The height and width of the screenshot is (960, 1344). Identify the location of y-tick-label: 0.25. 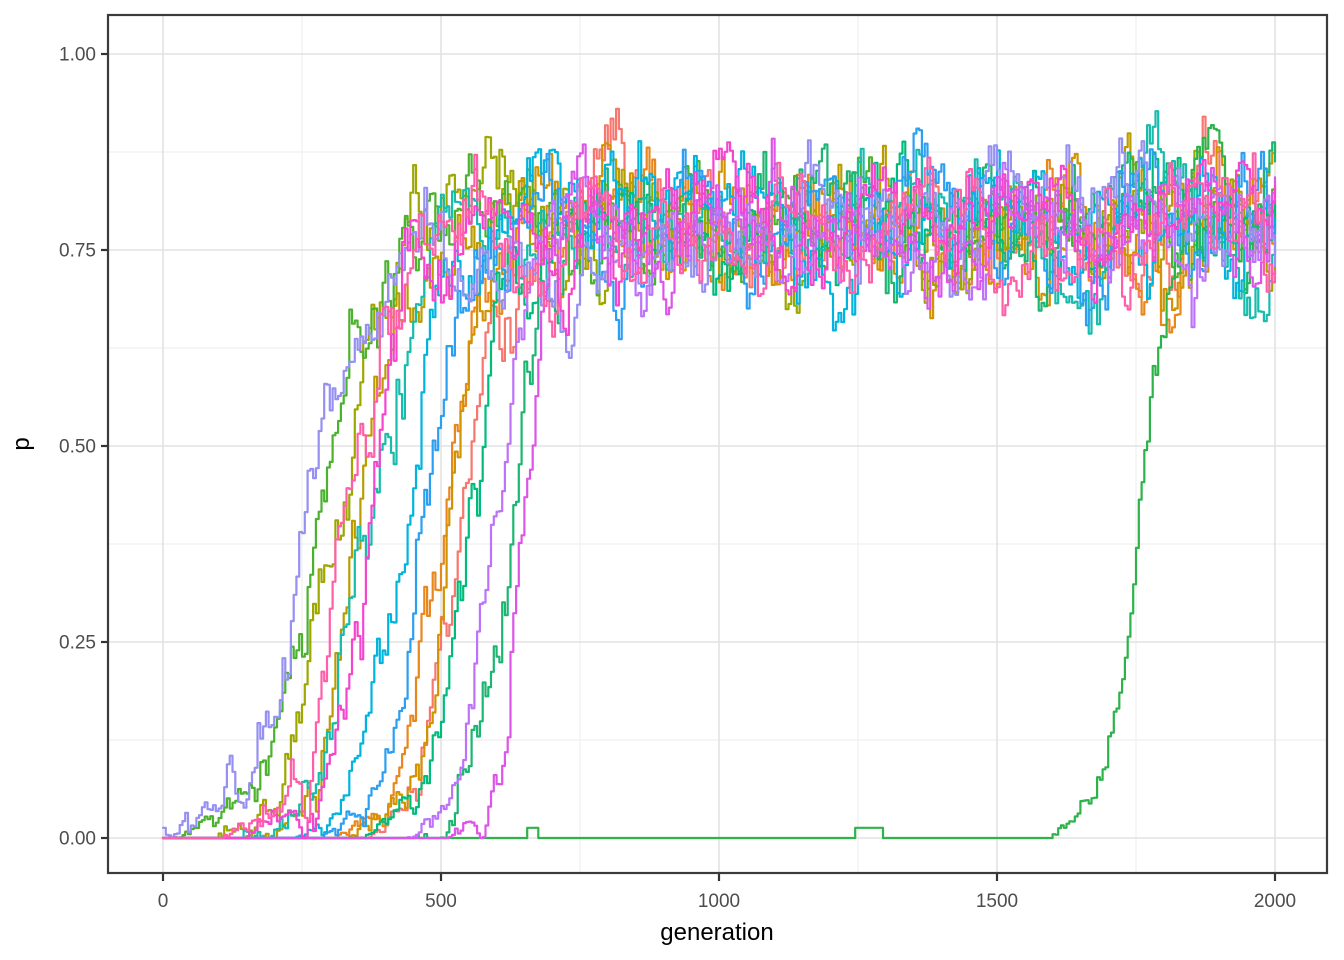
(77, 643).